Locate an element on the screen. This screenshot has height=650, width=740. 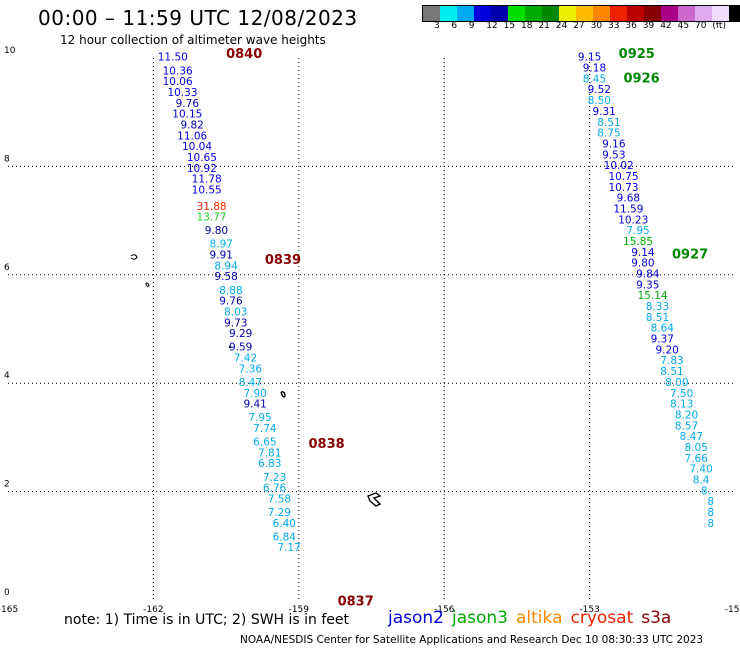
wave-height-label: 10.23 is located at coordinates (633, 220).